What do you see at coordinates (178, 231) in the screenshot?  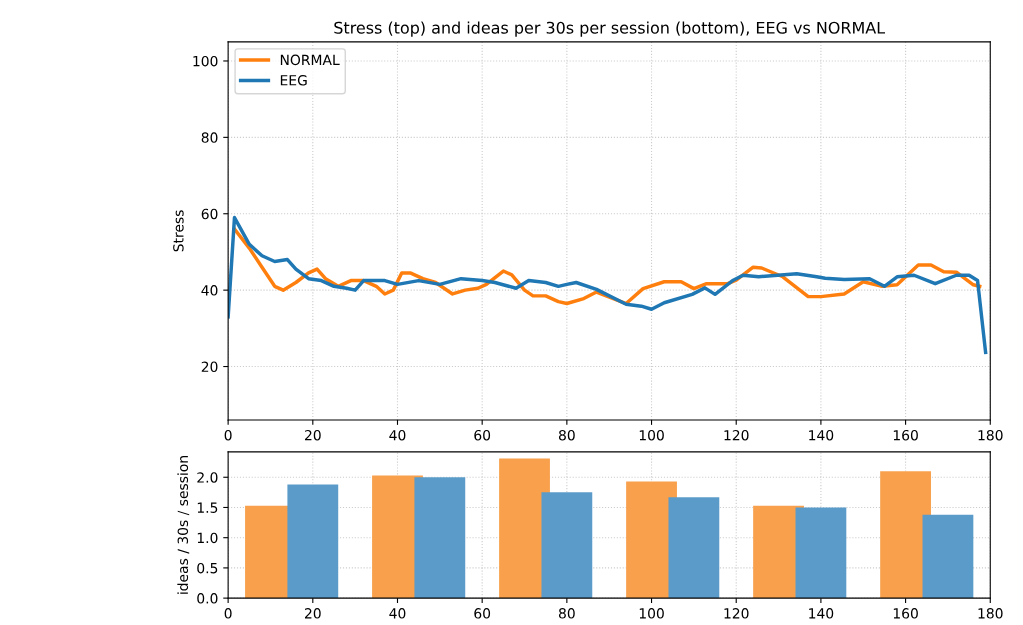 I see `y-axis-title: Stress` at bounding box center [178, 231].